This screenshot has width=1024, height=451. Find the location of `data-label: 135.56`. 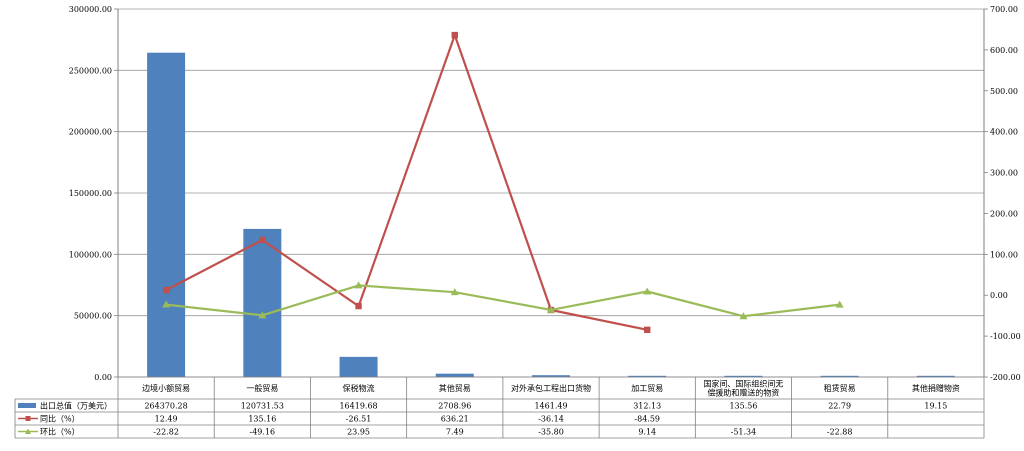

data-label: 135.56 is located at coordinates (743, 406).